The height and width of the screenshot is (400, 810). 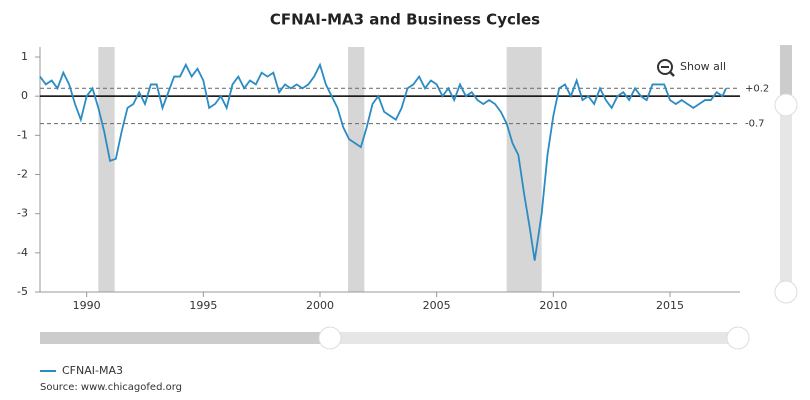 I want to click on zoom-icon-handle, so click(x=672, y=74).